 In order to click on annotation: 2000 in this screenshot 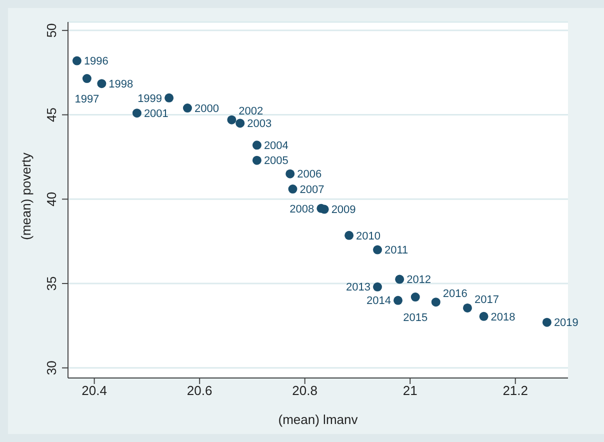, I will do `click(206, 108)`.